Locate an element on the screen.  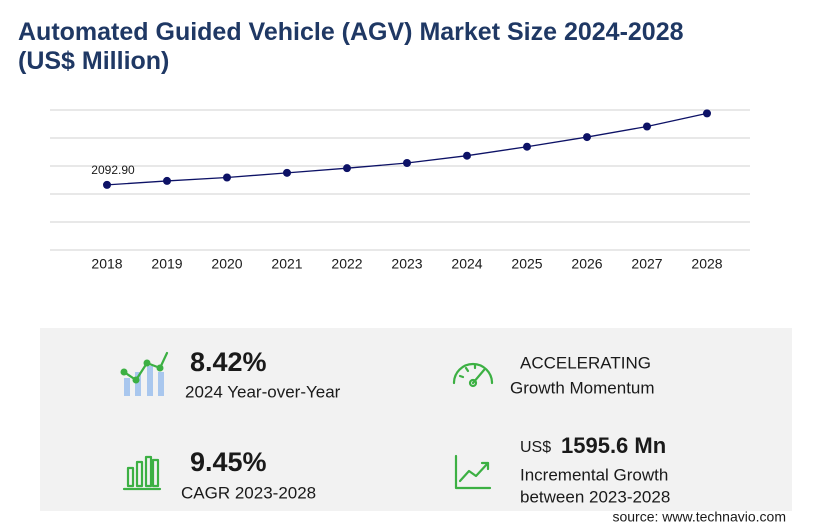
x-tick-label: 2024 is located at coordinates (466, 264).